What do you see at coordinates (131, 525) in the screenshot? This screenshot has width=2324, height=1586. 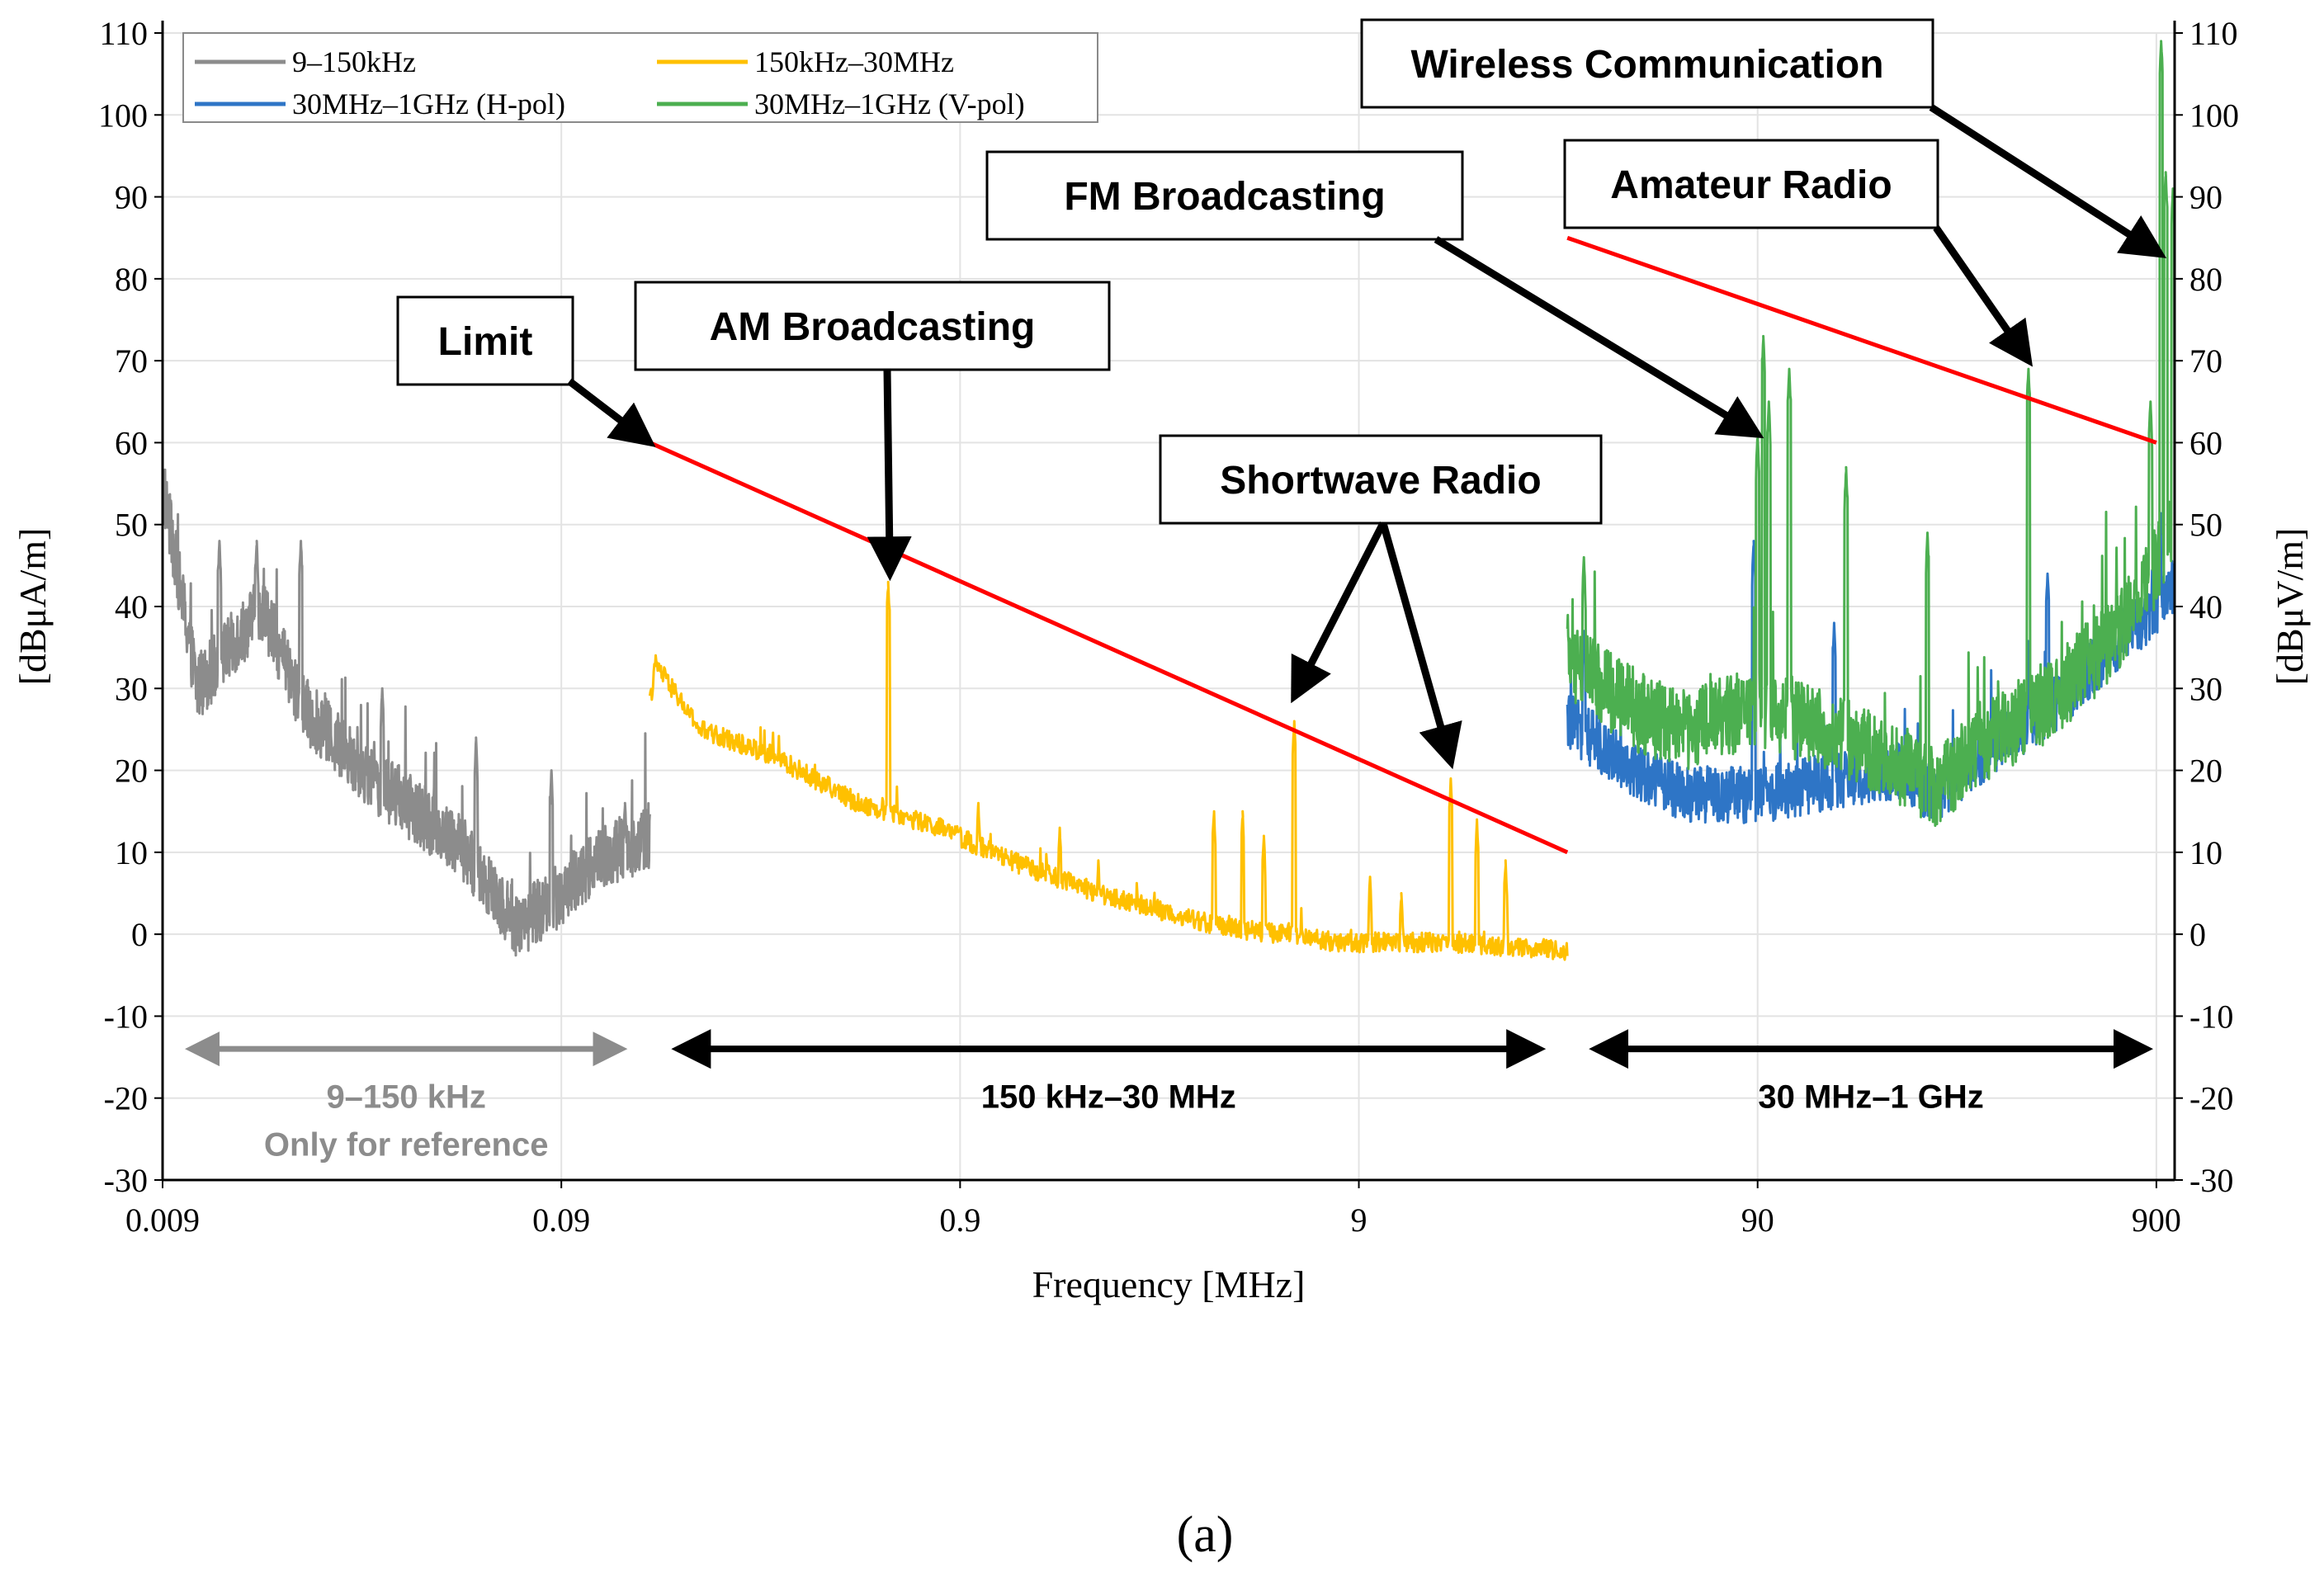 I see `y-tick-label-left: 50` at bounding box center [131, 525].